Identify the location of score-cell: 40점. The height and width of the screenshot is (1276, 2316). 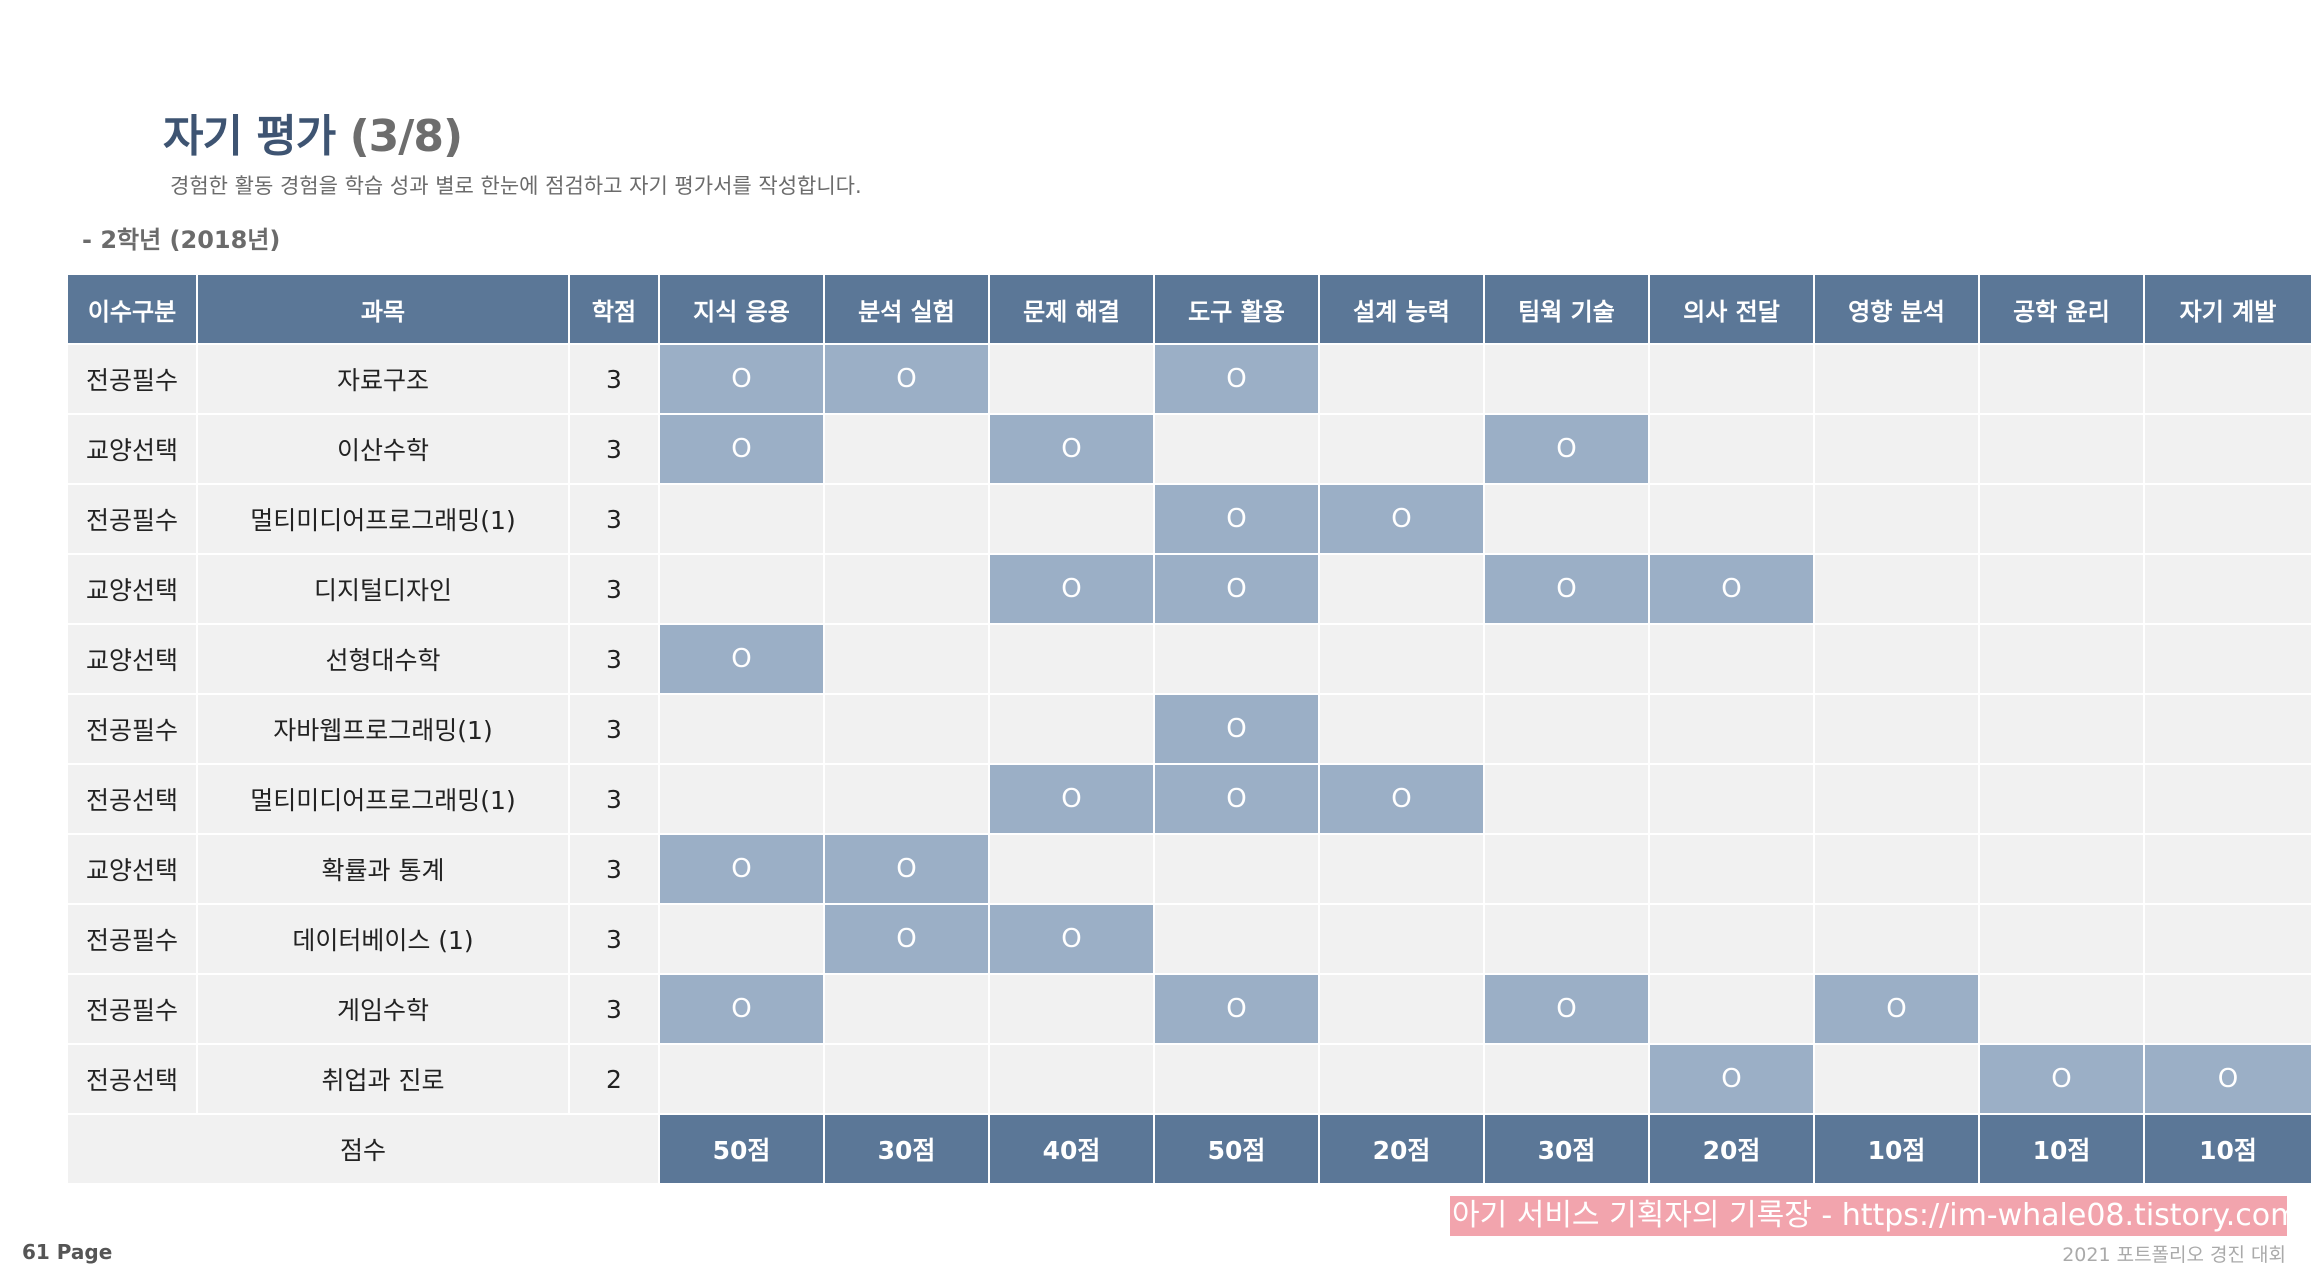
(1071, 1149).